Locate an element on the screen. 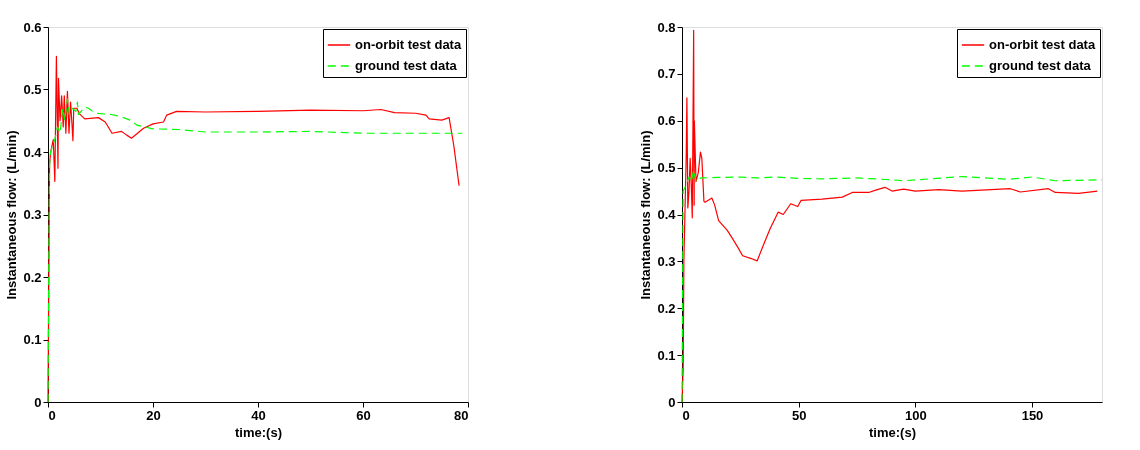  x-tick-label: 20 is located at coordinates (153, 415).